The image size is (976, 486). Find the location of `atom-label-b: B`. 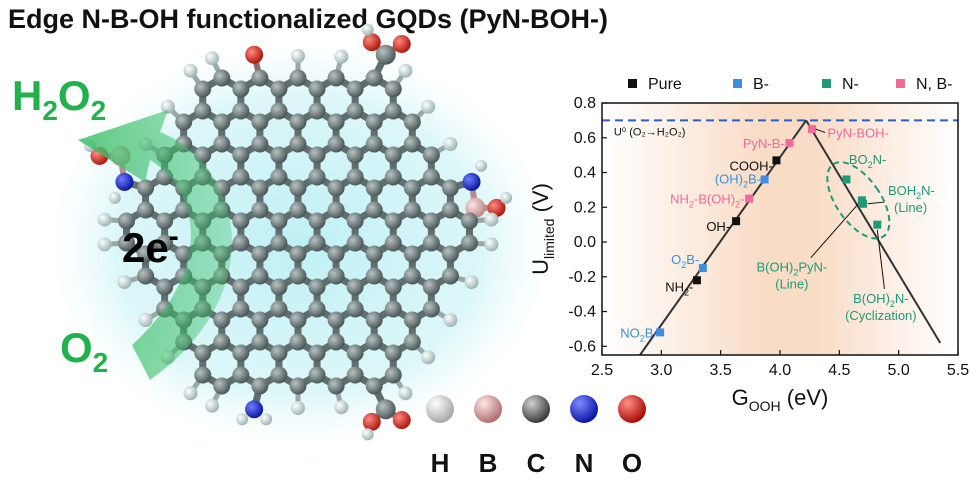

atom-label-b: B is located at coordinates (488, 463).